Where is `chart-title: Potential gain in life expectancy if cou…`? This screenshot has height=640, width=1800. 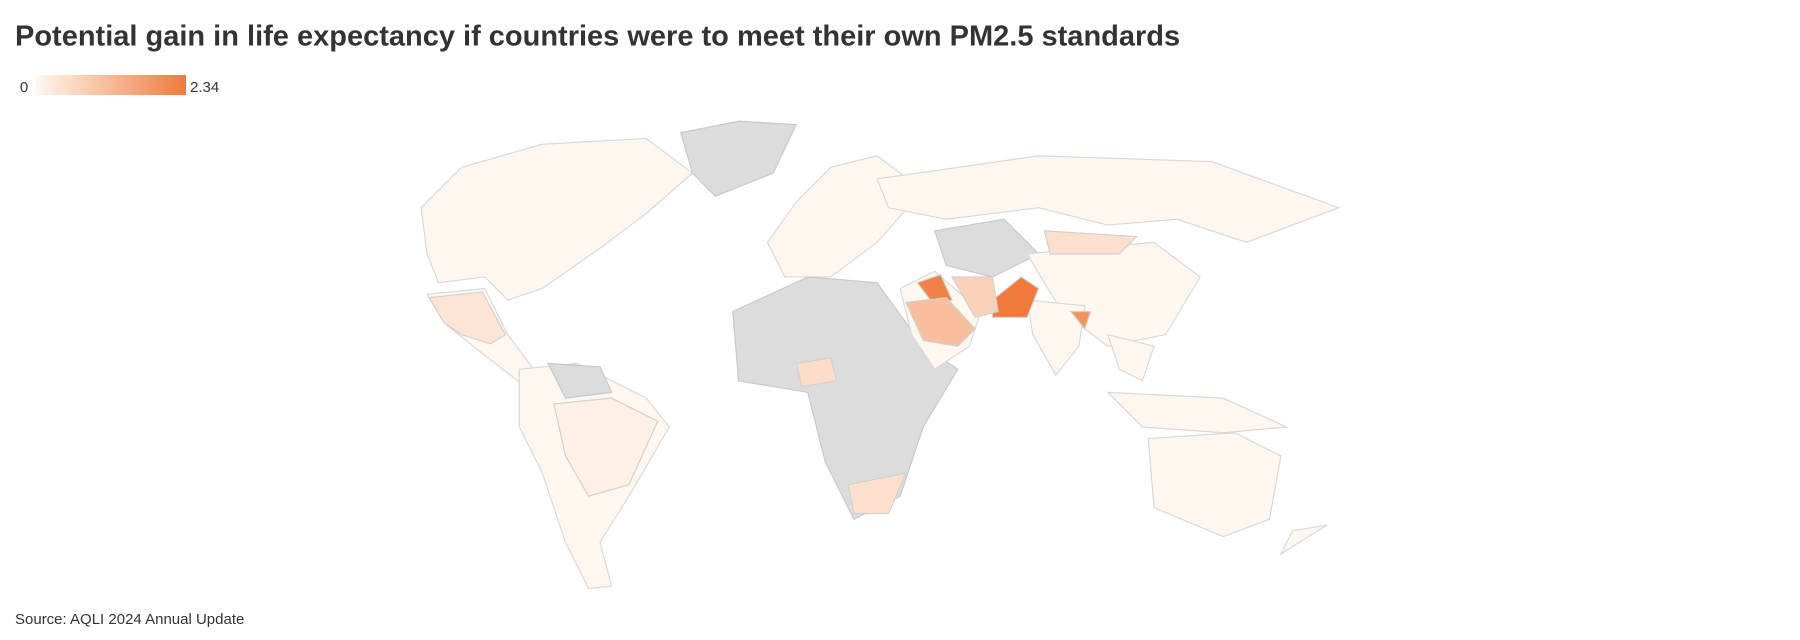
chart-title: Potential gain in life expectancy if cou… is located at coordinates (597, 37).